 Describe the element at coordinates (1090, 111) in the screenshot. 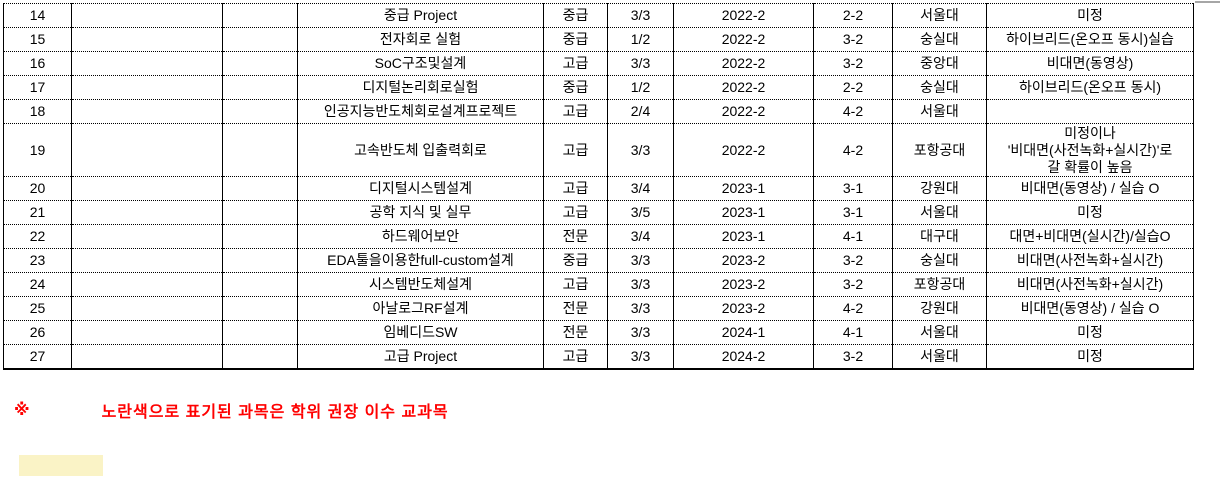

I see `cell-remark` at that location.